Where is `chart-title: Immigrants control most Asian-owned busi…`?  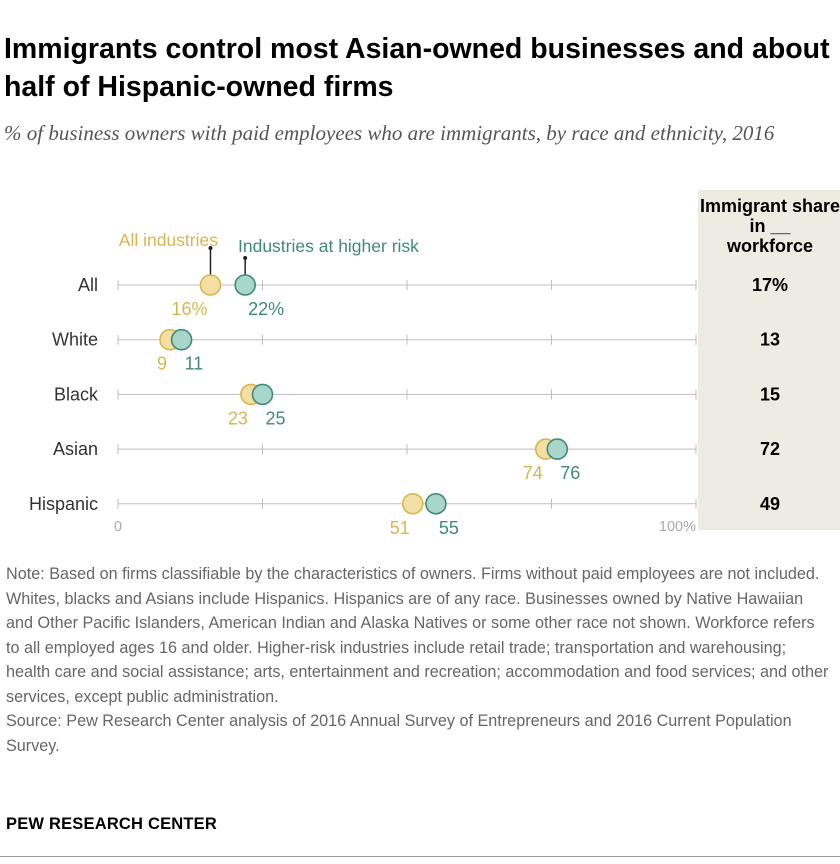 chart-title: Immigrants control most Asian-owned busi… is located at coordinates (417, 68).